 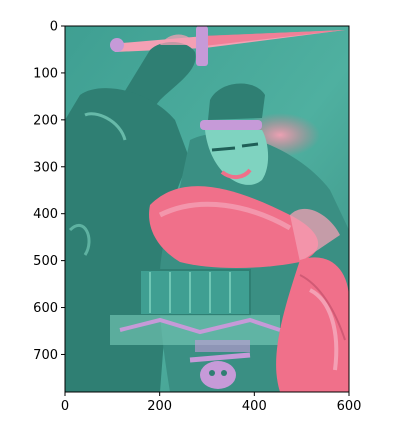 I want to click on y-tick-label: 600, so click(x=45, y=308).